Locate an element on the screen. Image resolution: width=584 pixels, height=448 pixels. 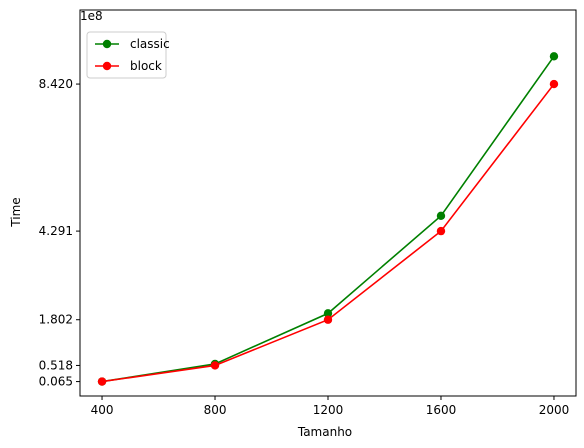
legend-label-classic: classic is located at coordinates (150, 44).